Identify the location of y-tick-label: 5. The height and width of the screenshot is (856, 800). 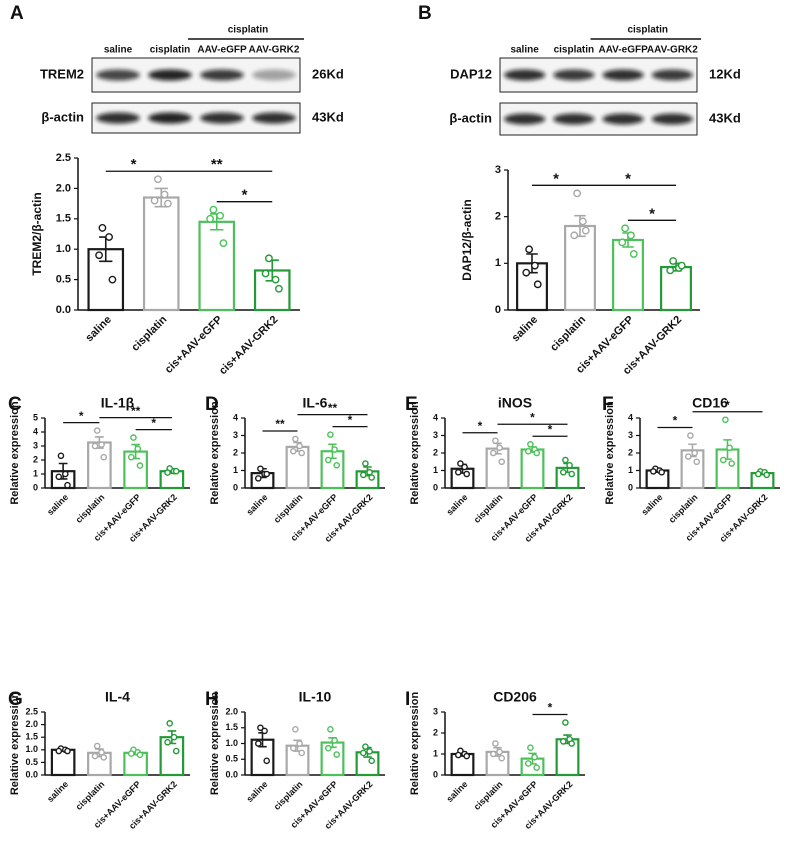
(35, 417).